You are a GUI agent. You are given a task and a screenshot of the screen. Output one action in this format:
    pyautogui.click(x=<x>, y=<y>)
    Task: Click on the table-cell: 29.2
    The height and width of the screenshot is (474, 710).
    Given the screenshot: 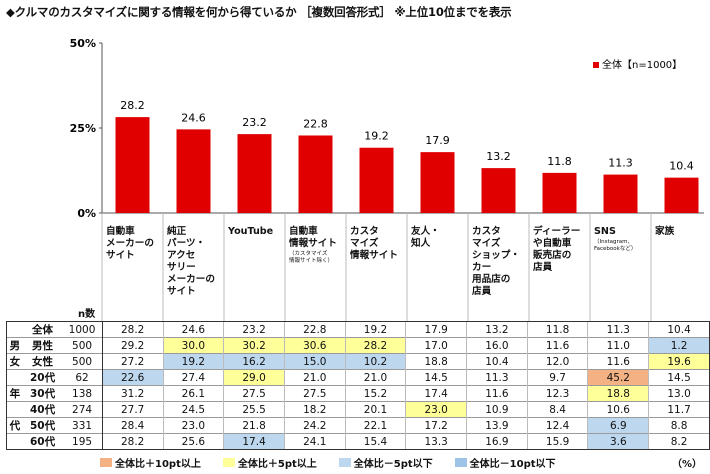 What is the action you would take?
    pyautogui.click(x=132, y=345)
    